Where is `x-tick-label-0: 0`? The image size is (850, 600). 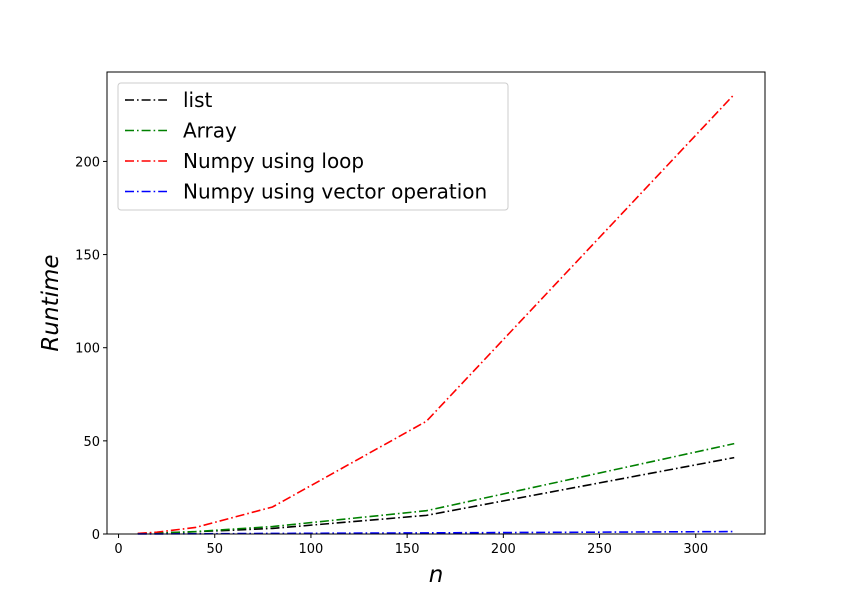
x-tick-label-0: 0 is located at coordinates (118, 549).